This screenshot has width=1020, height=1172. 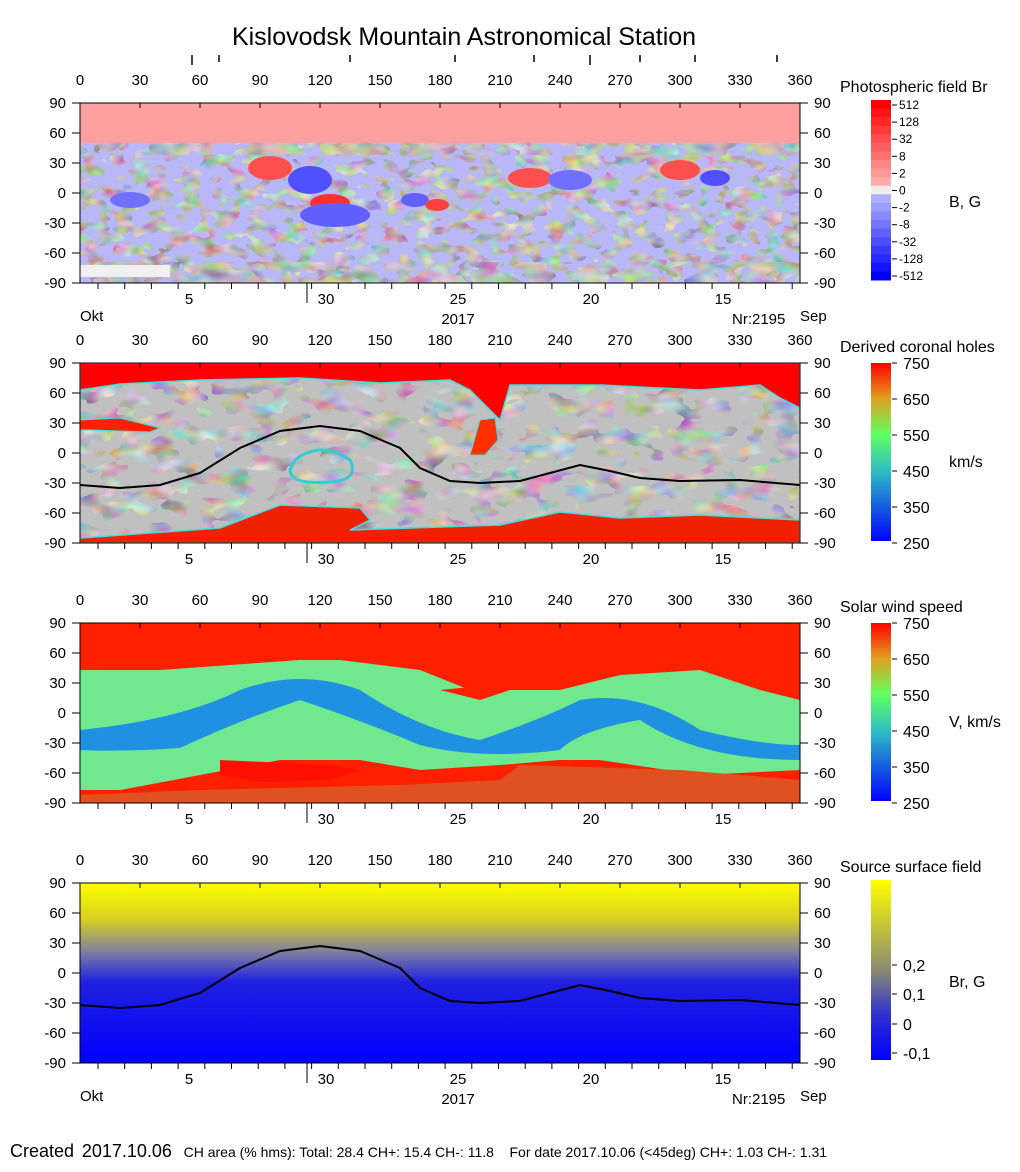 I want to click on colorbar-title: Derived coronal holes, so click(x=917, y=347).